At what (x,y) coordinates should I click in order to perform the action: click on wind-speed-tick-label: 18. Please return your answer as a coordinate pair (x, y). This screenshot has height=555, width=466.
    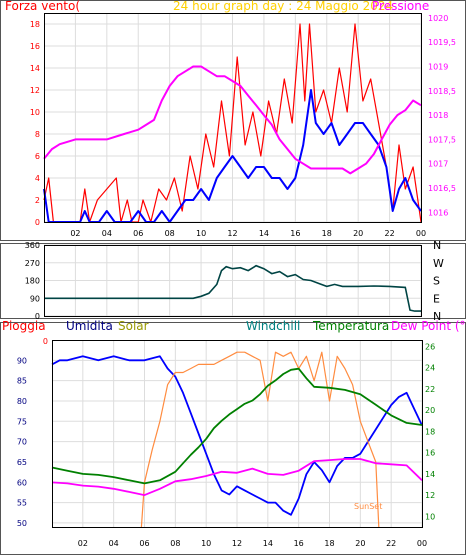
    Looking at the image, I should click on (35, 24).